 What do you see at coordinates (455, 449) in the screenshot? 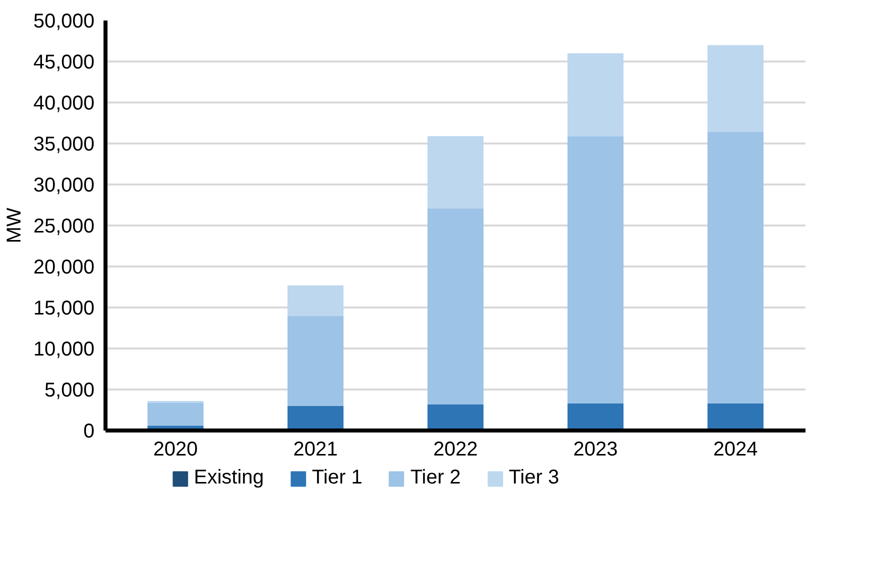
I see `x-tick-label: 2022` at bounding box center [455, 449].